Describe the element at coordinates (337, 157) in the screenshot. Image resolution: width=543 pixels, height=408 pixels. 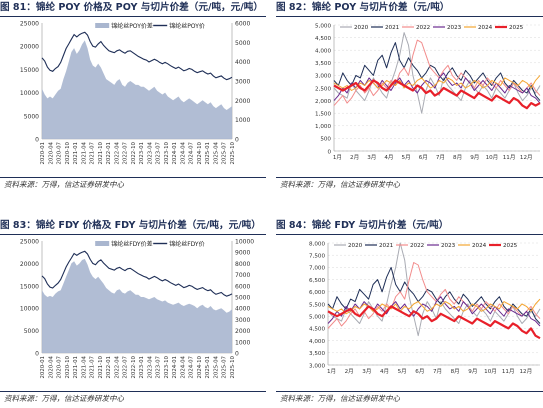
I see `x-tick-label: 1月` at that location.